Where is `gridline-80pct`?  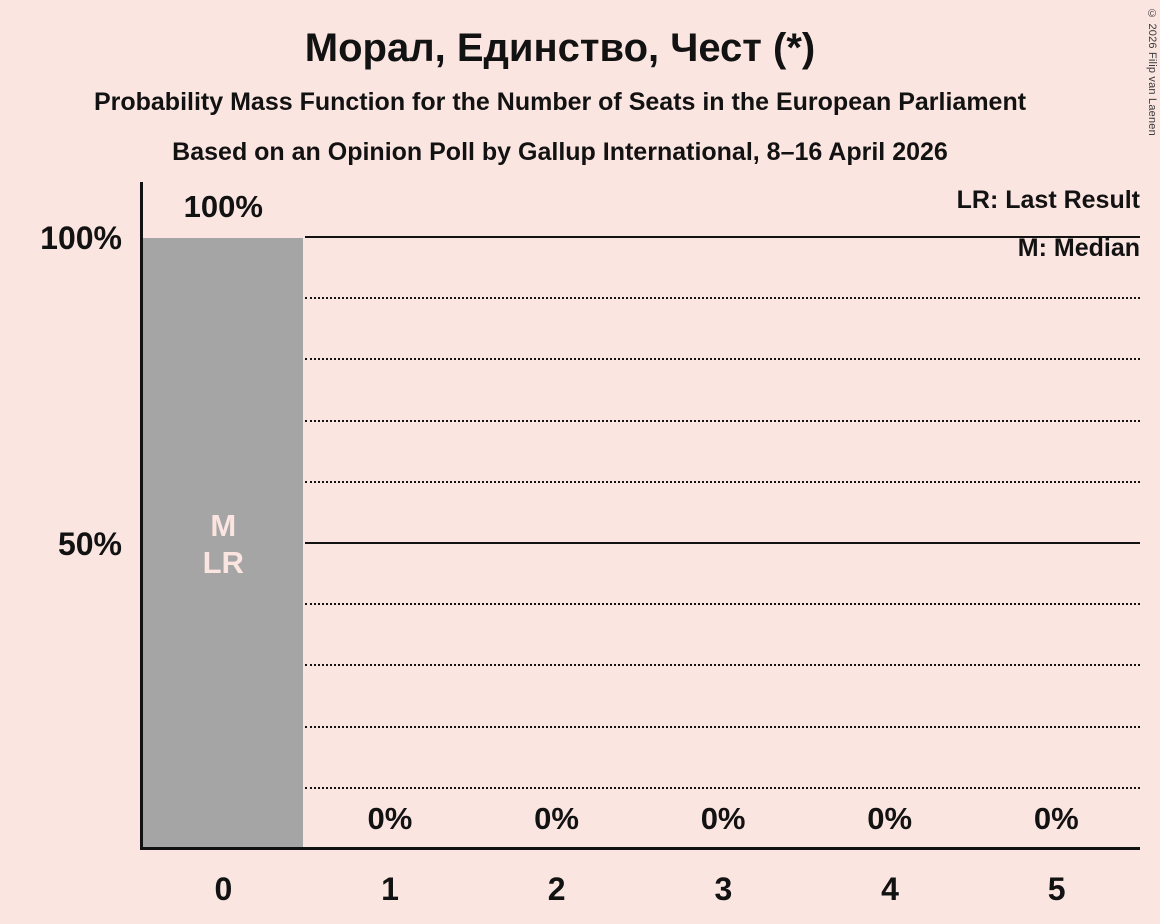 gridline-80pct is located at coordinates (722, 359).